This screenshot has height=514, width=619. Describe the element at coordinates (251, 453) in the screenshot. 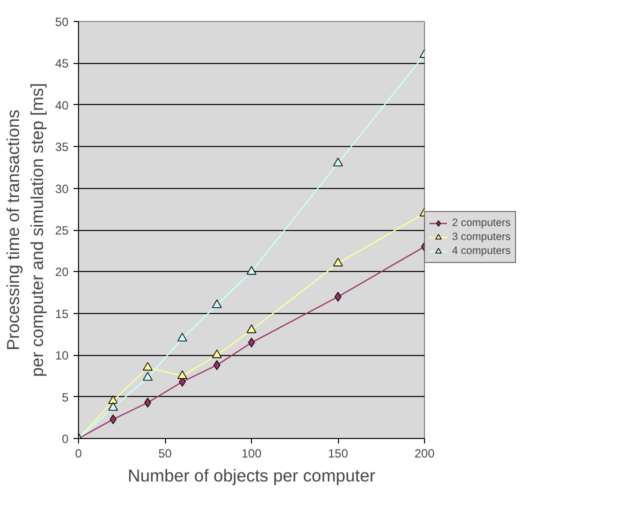

I see `x-tick-label: 100` at that location.